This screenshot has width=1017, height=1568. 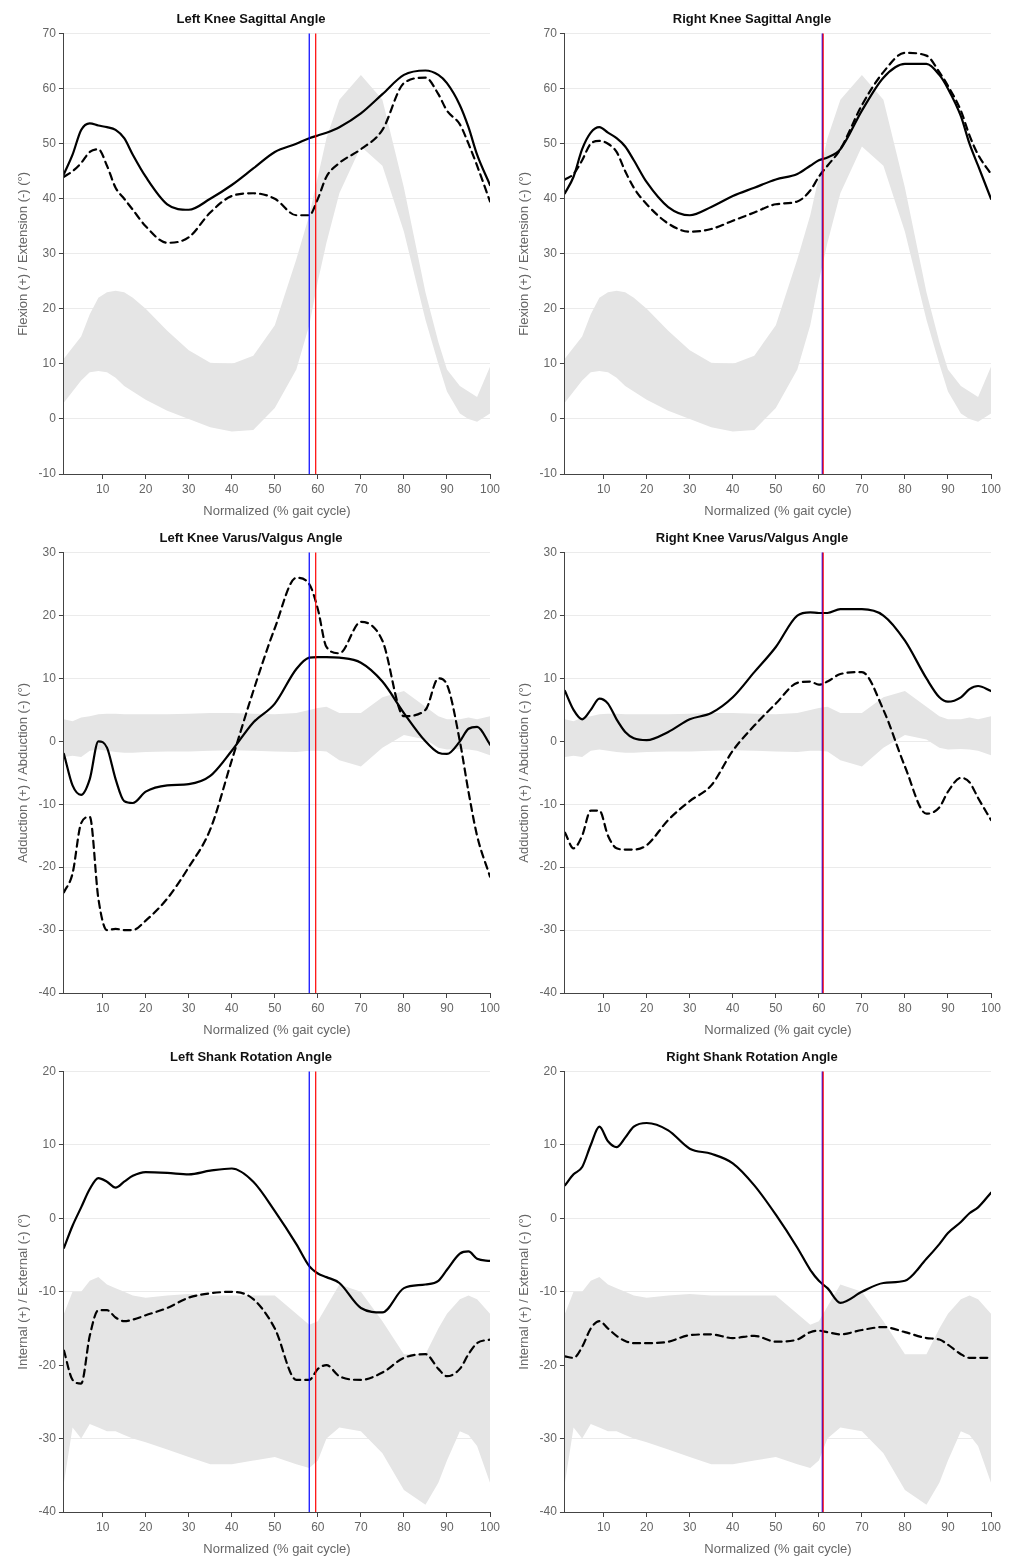 I want to click on y-axis-title: Adduction (+) / Abduction (-) (°), so click(x=23, y=772).